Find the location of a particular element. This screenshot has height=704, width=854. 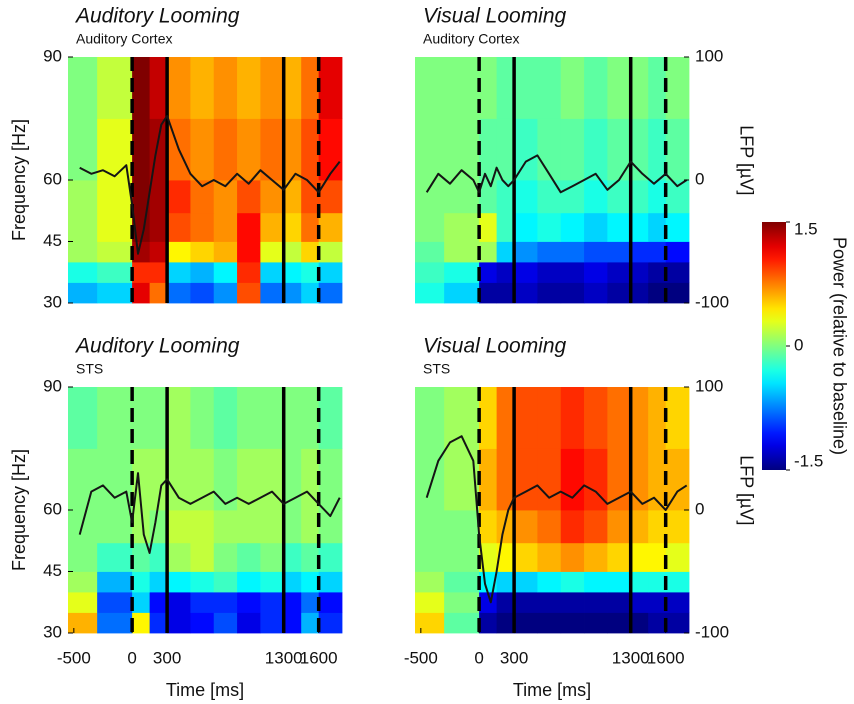

panel-title: Visual Looming is located at coordinates (495, 346).